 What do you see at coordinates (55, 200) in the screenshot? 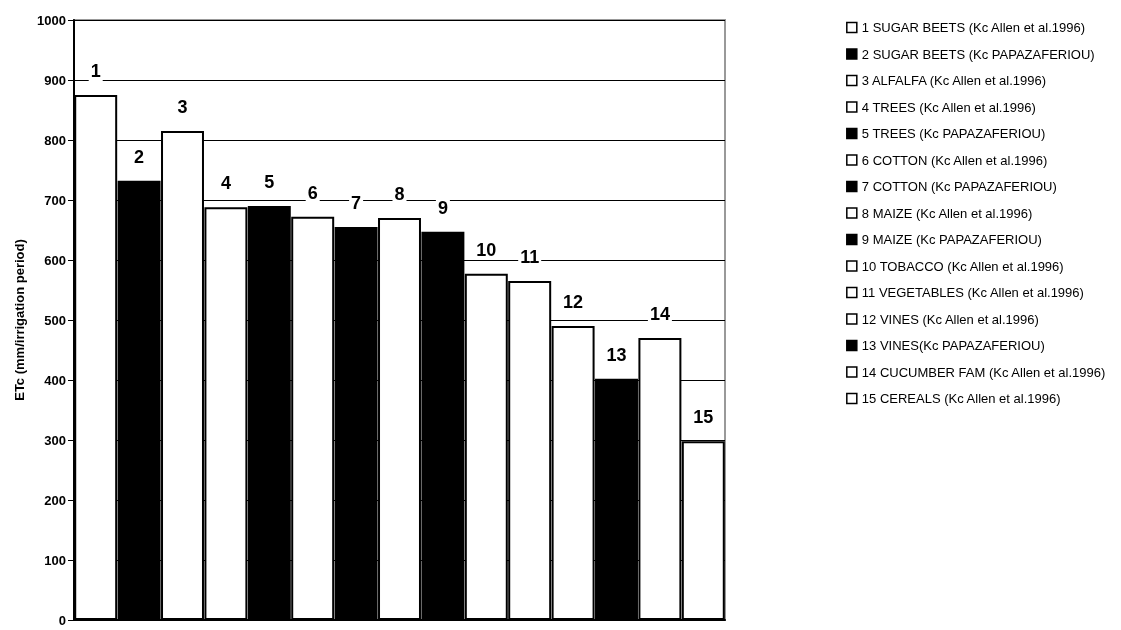
I see `y-tick-label: 700` at bounding box center [55, 200].